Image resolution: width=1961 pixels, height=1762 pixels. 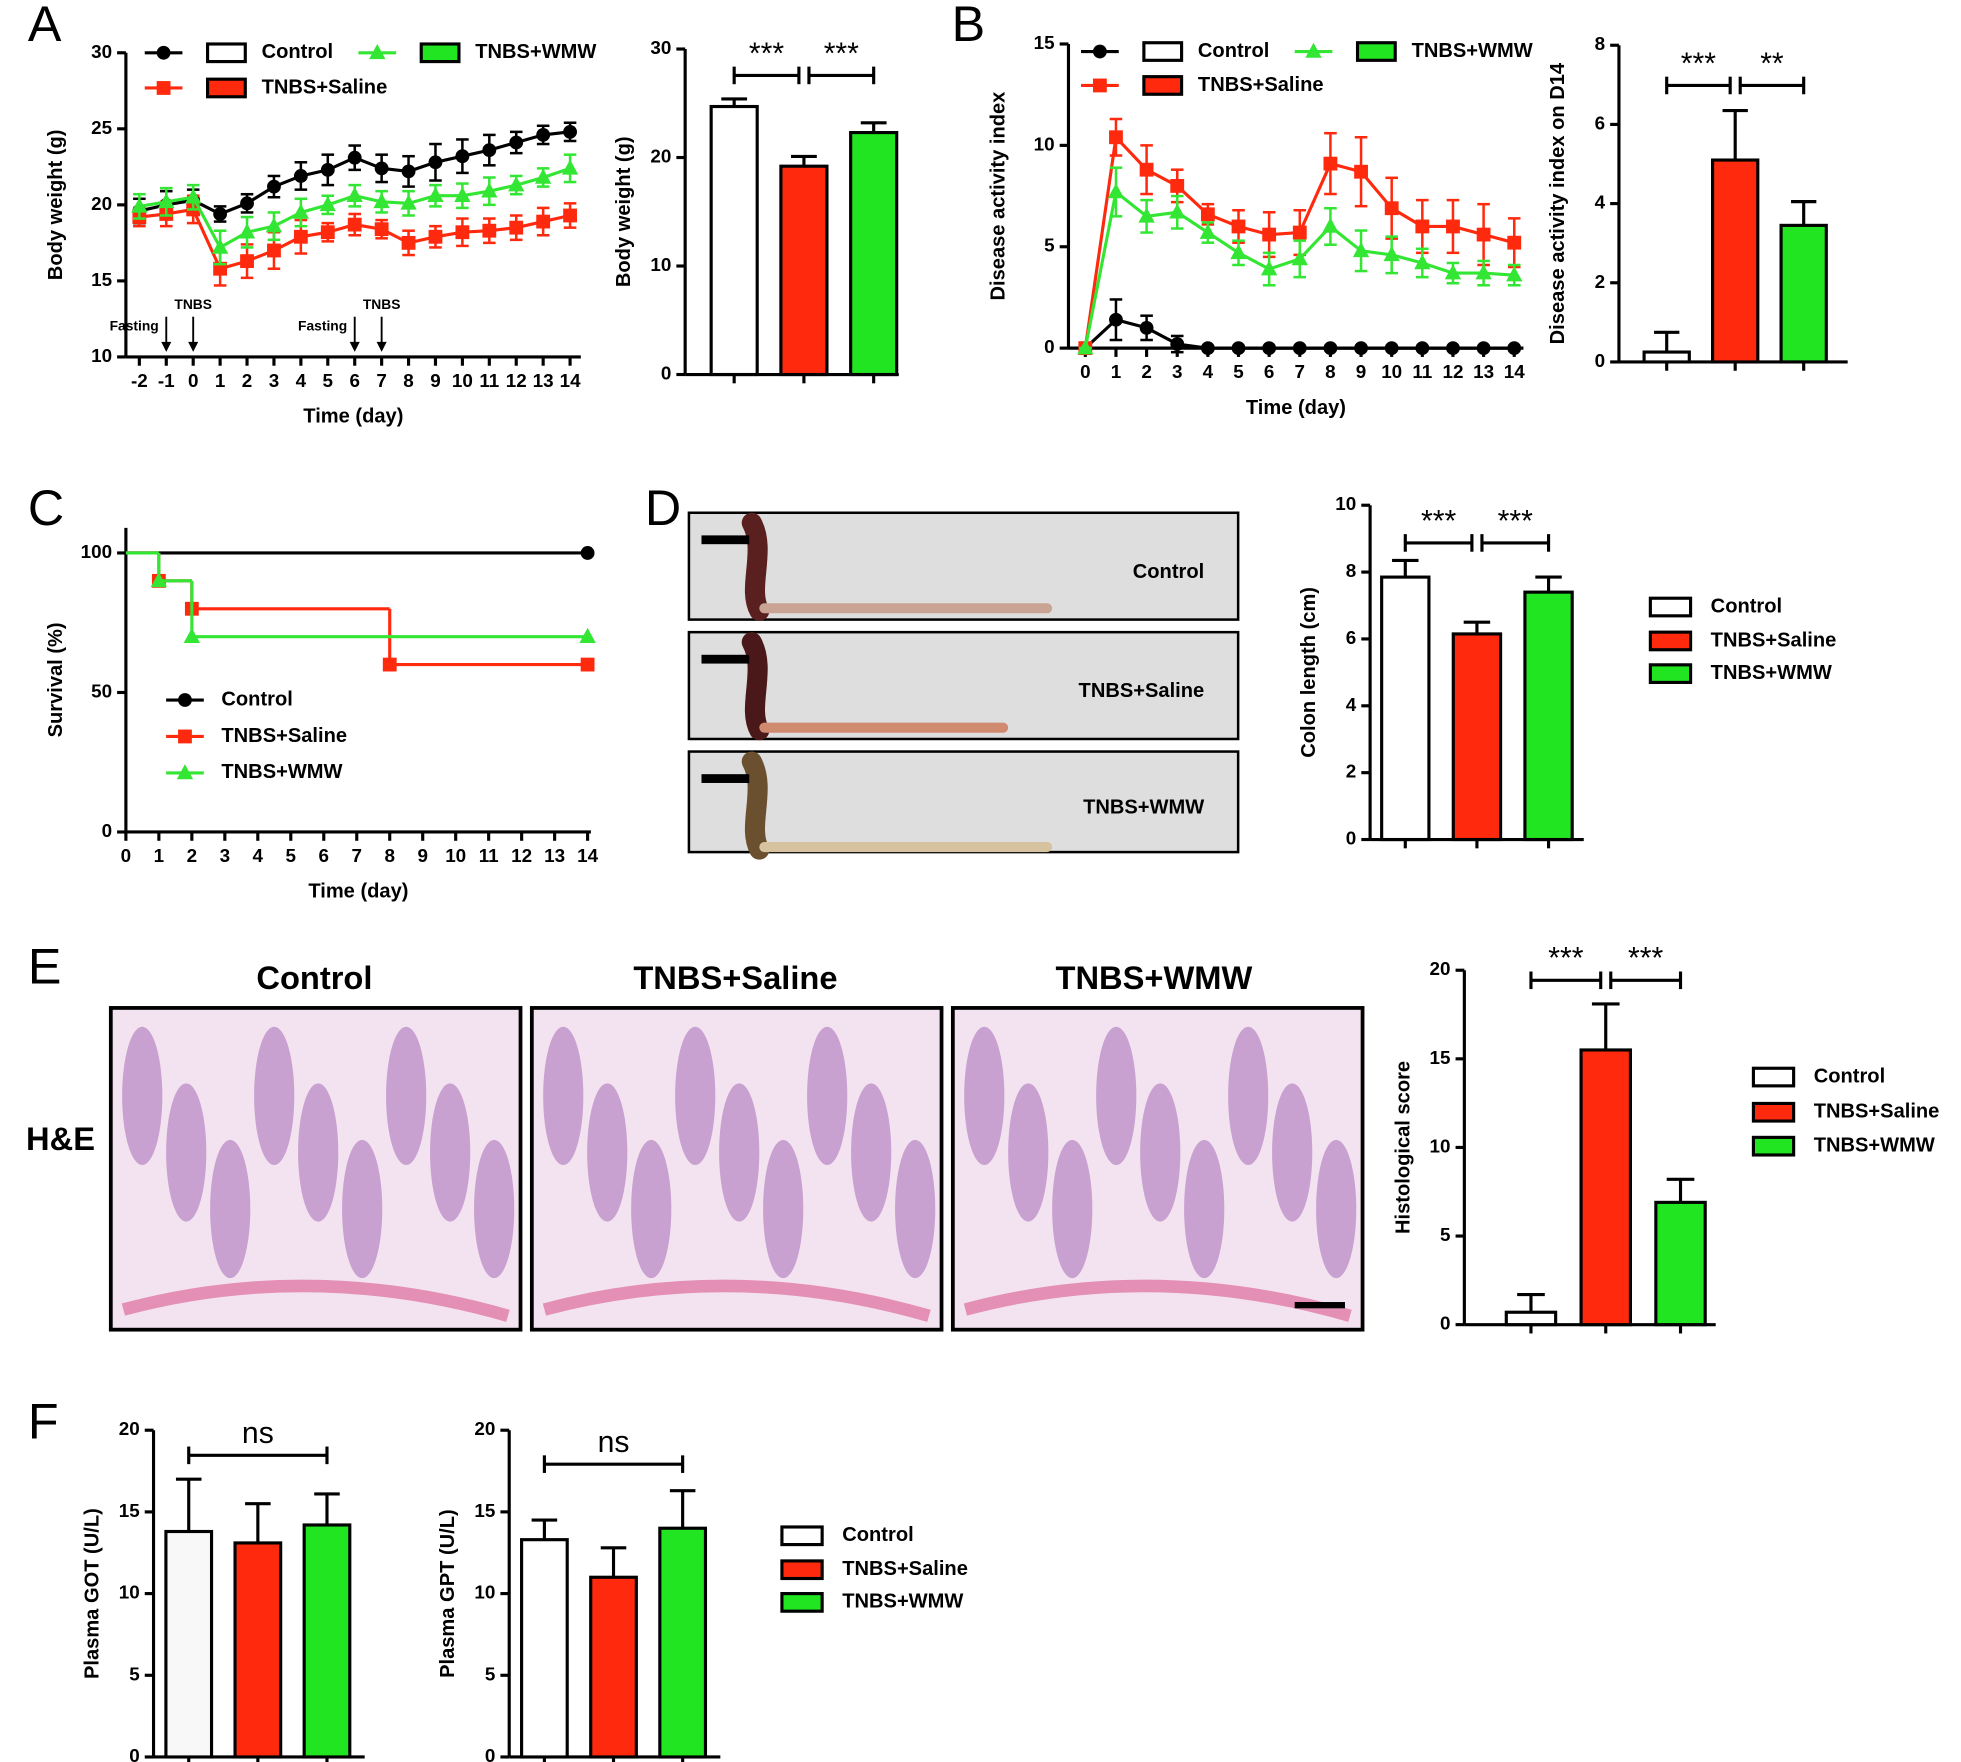 What do you see at coordinates (877, 1535) in the screenshot?
I see `legend-label: Control` at bounding box center [877, 1535].